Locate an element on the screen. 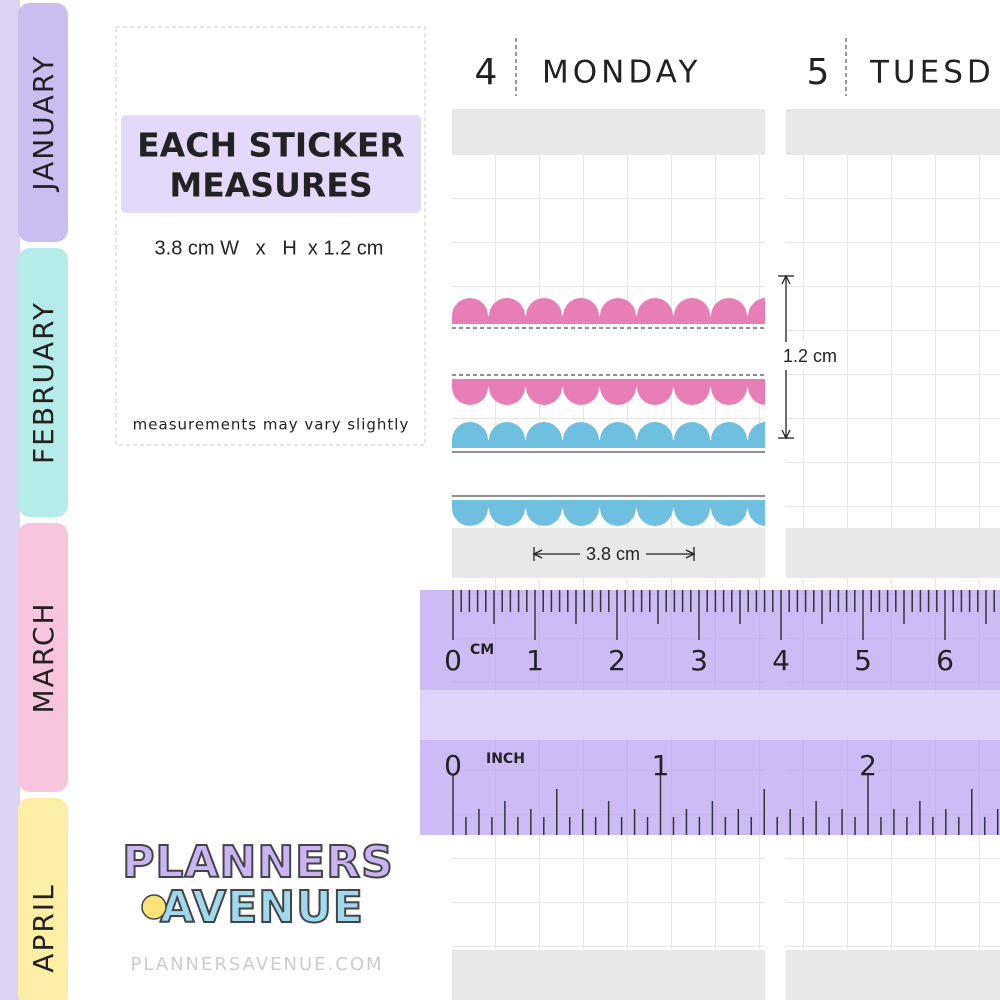 Image resolution: width=1000 pixels, height=1000 pixels. month-label: JANUARY is located at coordinates (43, 123).